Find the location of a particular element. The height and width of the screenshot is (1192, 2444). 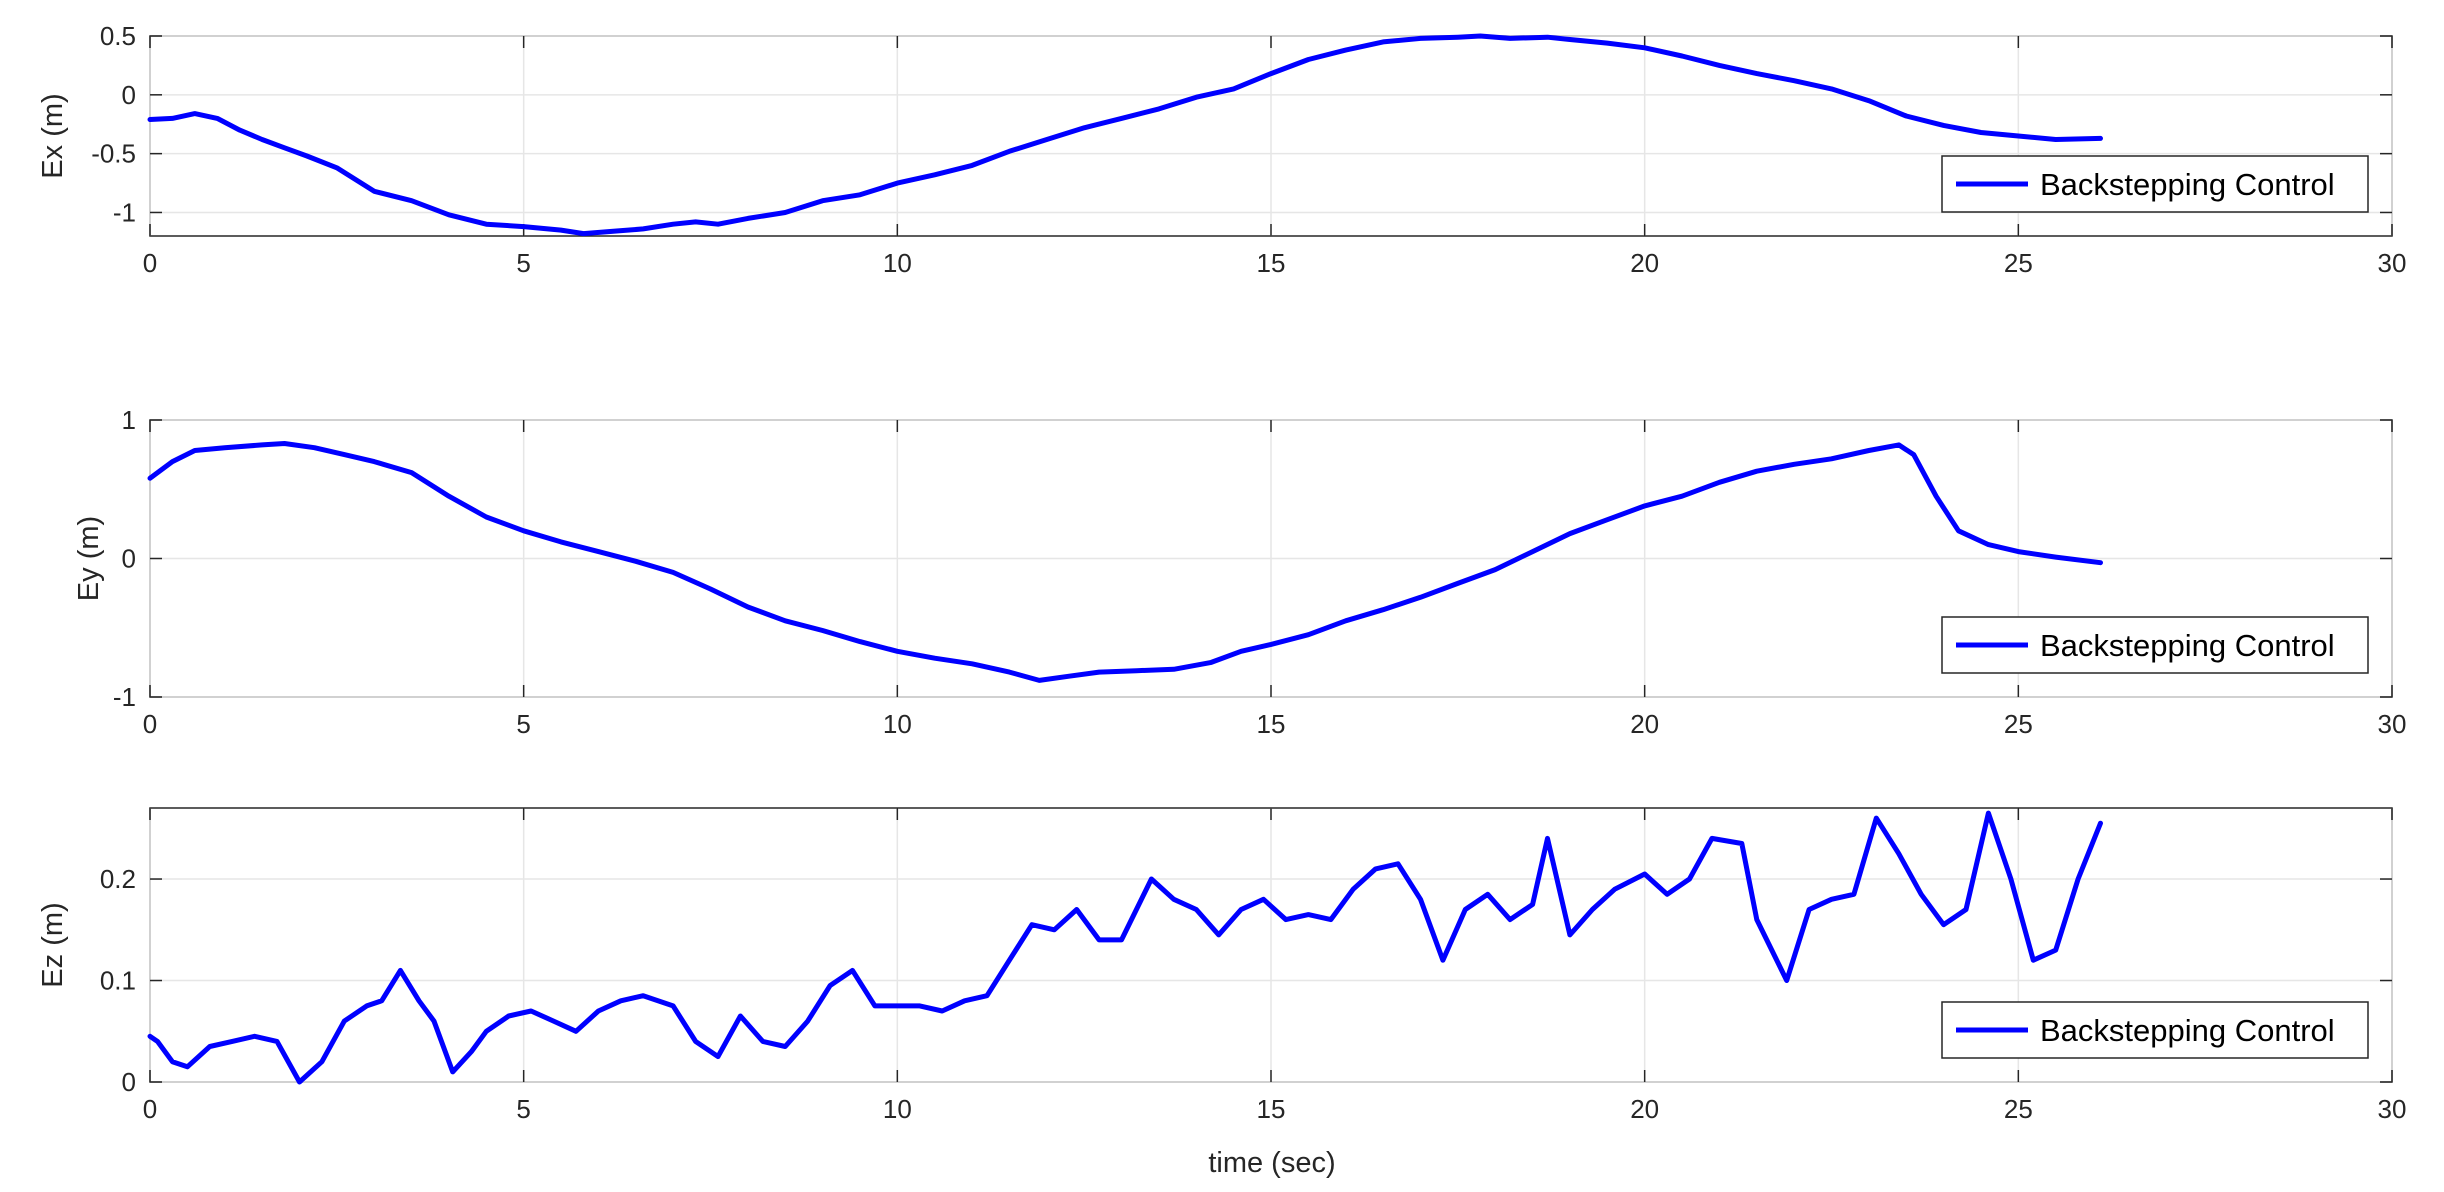

series-line-backstepping-control is located at coordinates (1125, 135).